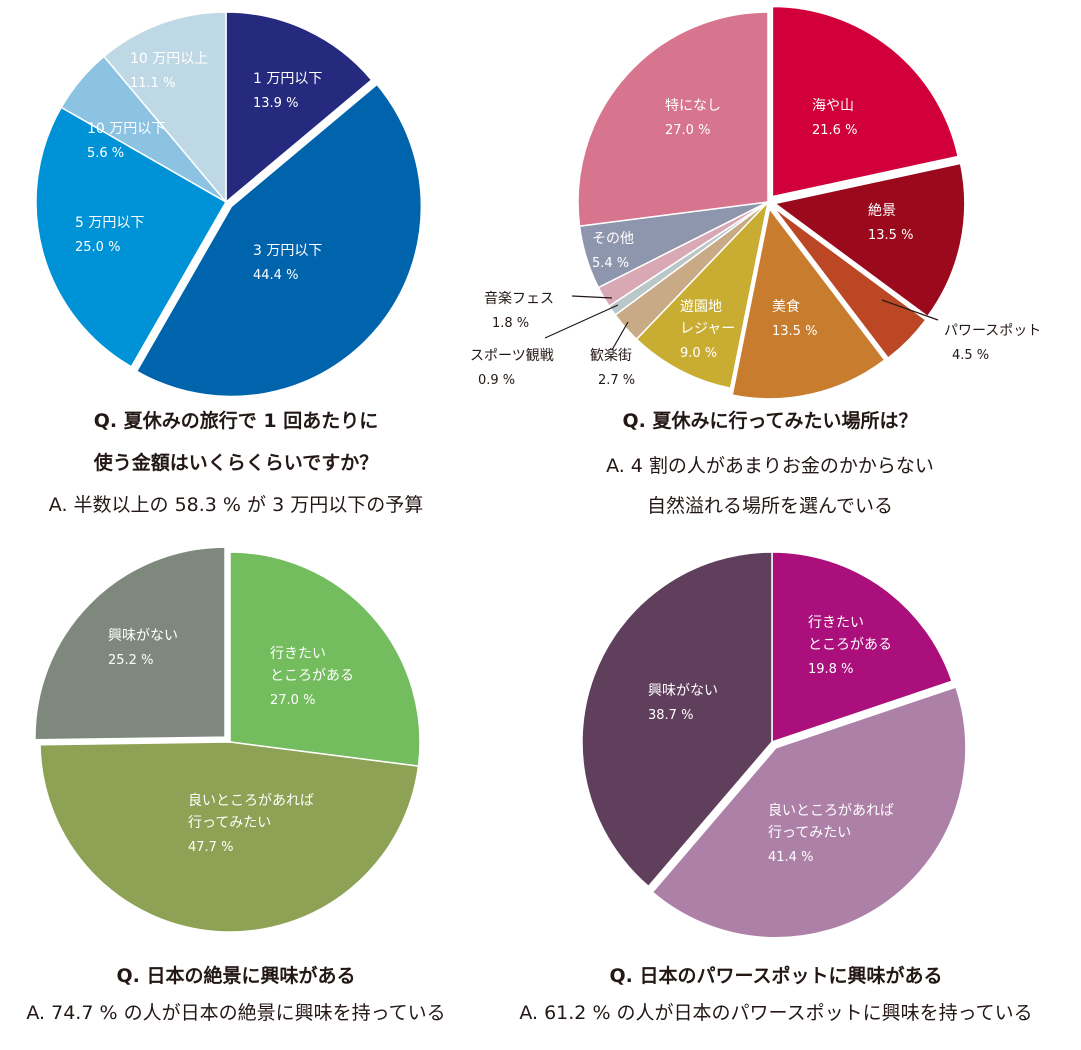 The height and width of the screenshot is (1050, 1081). What do you see at coordinates (708, 318) in the screenshot?
I see `slice-label: 遊園地 レジャー` at bounding box center [708, 318].